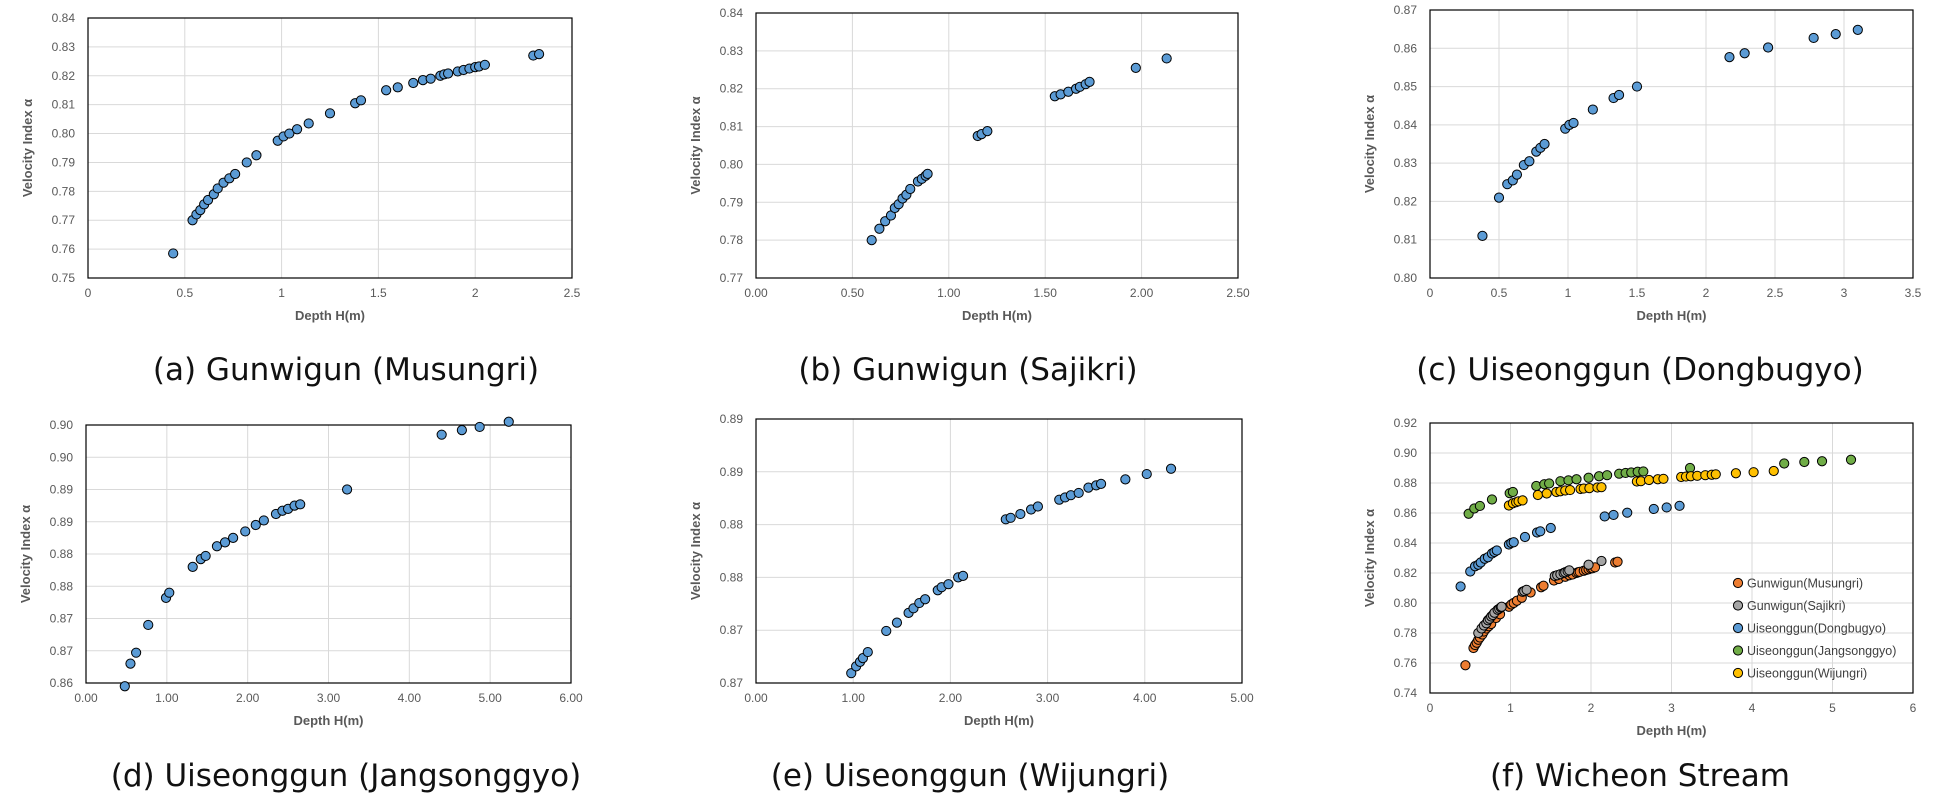  What do you see at coordinates (1406, 693) in the screenshot?
I see `y-tick-label: 0.74` at bounding box center [1406, 693].